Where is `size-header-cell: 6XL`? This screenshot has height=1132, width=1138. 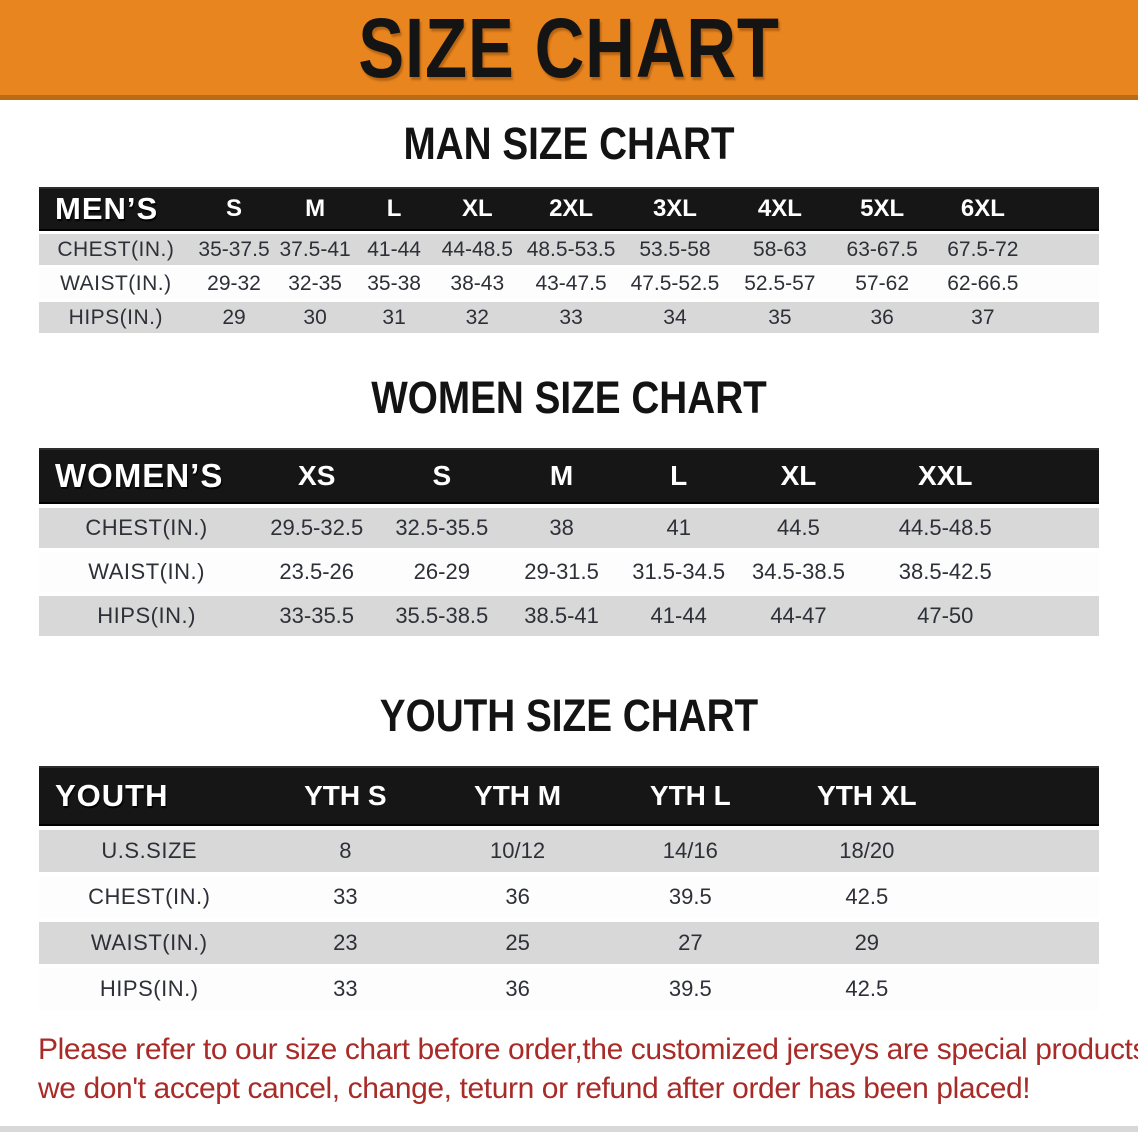 size-header-cell: 6XL is located at coordinates (983, 209).